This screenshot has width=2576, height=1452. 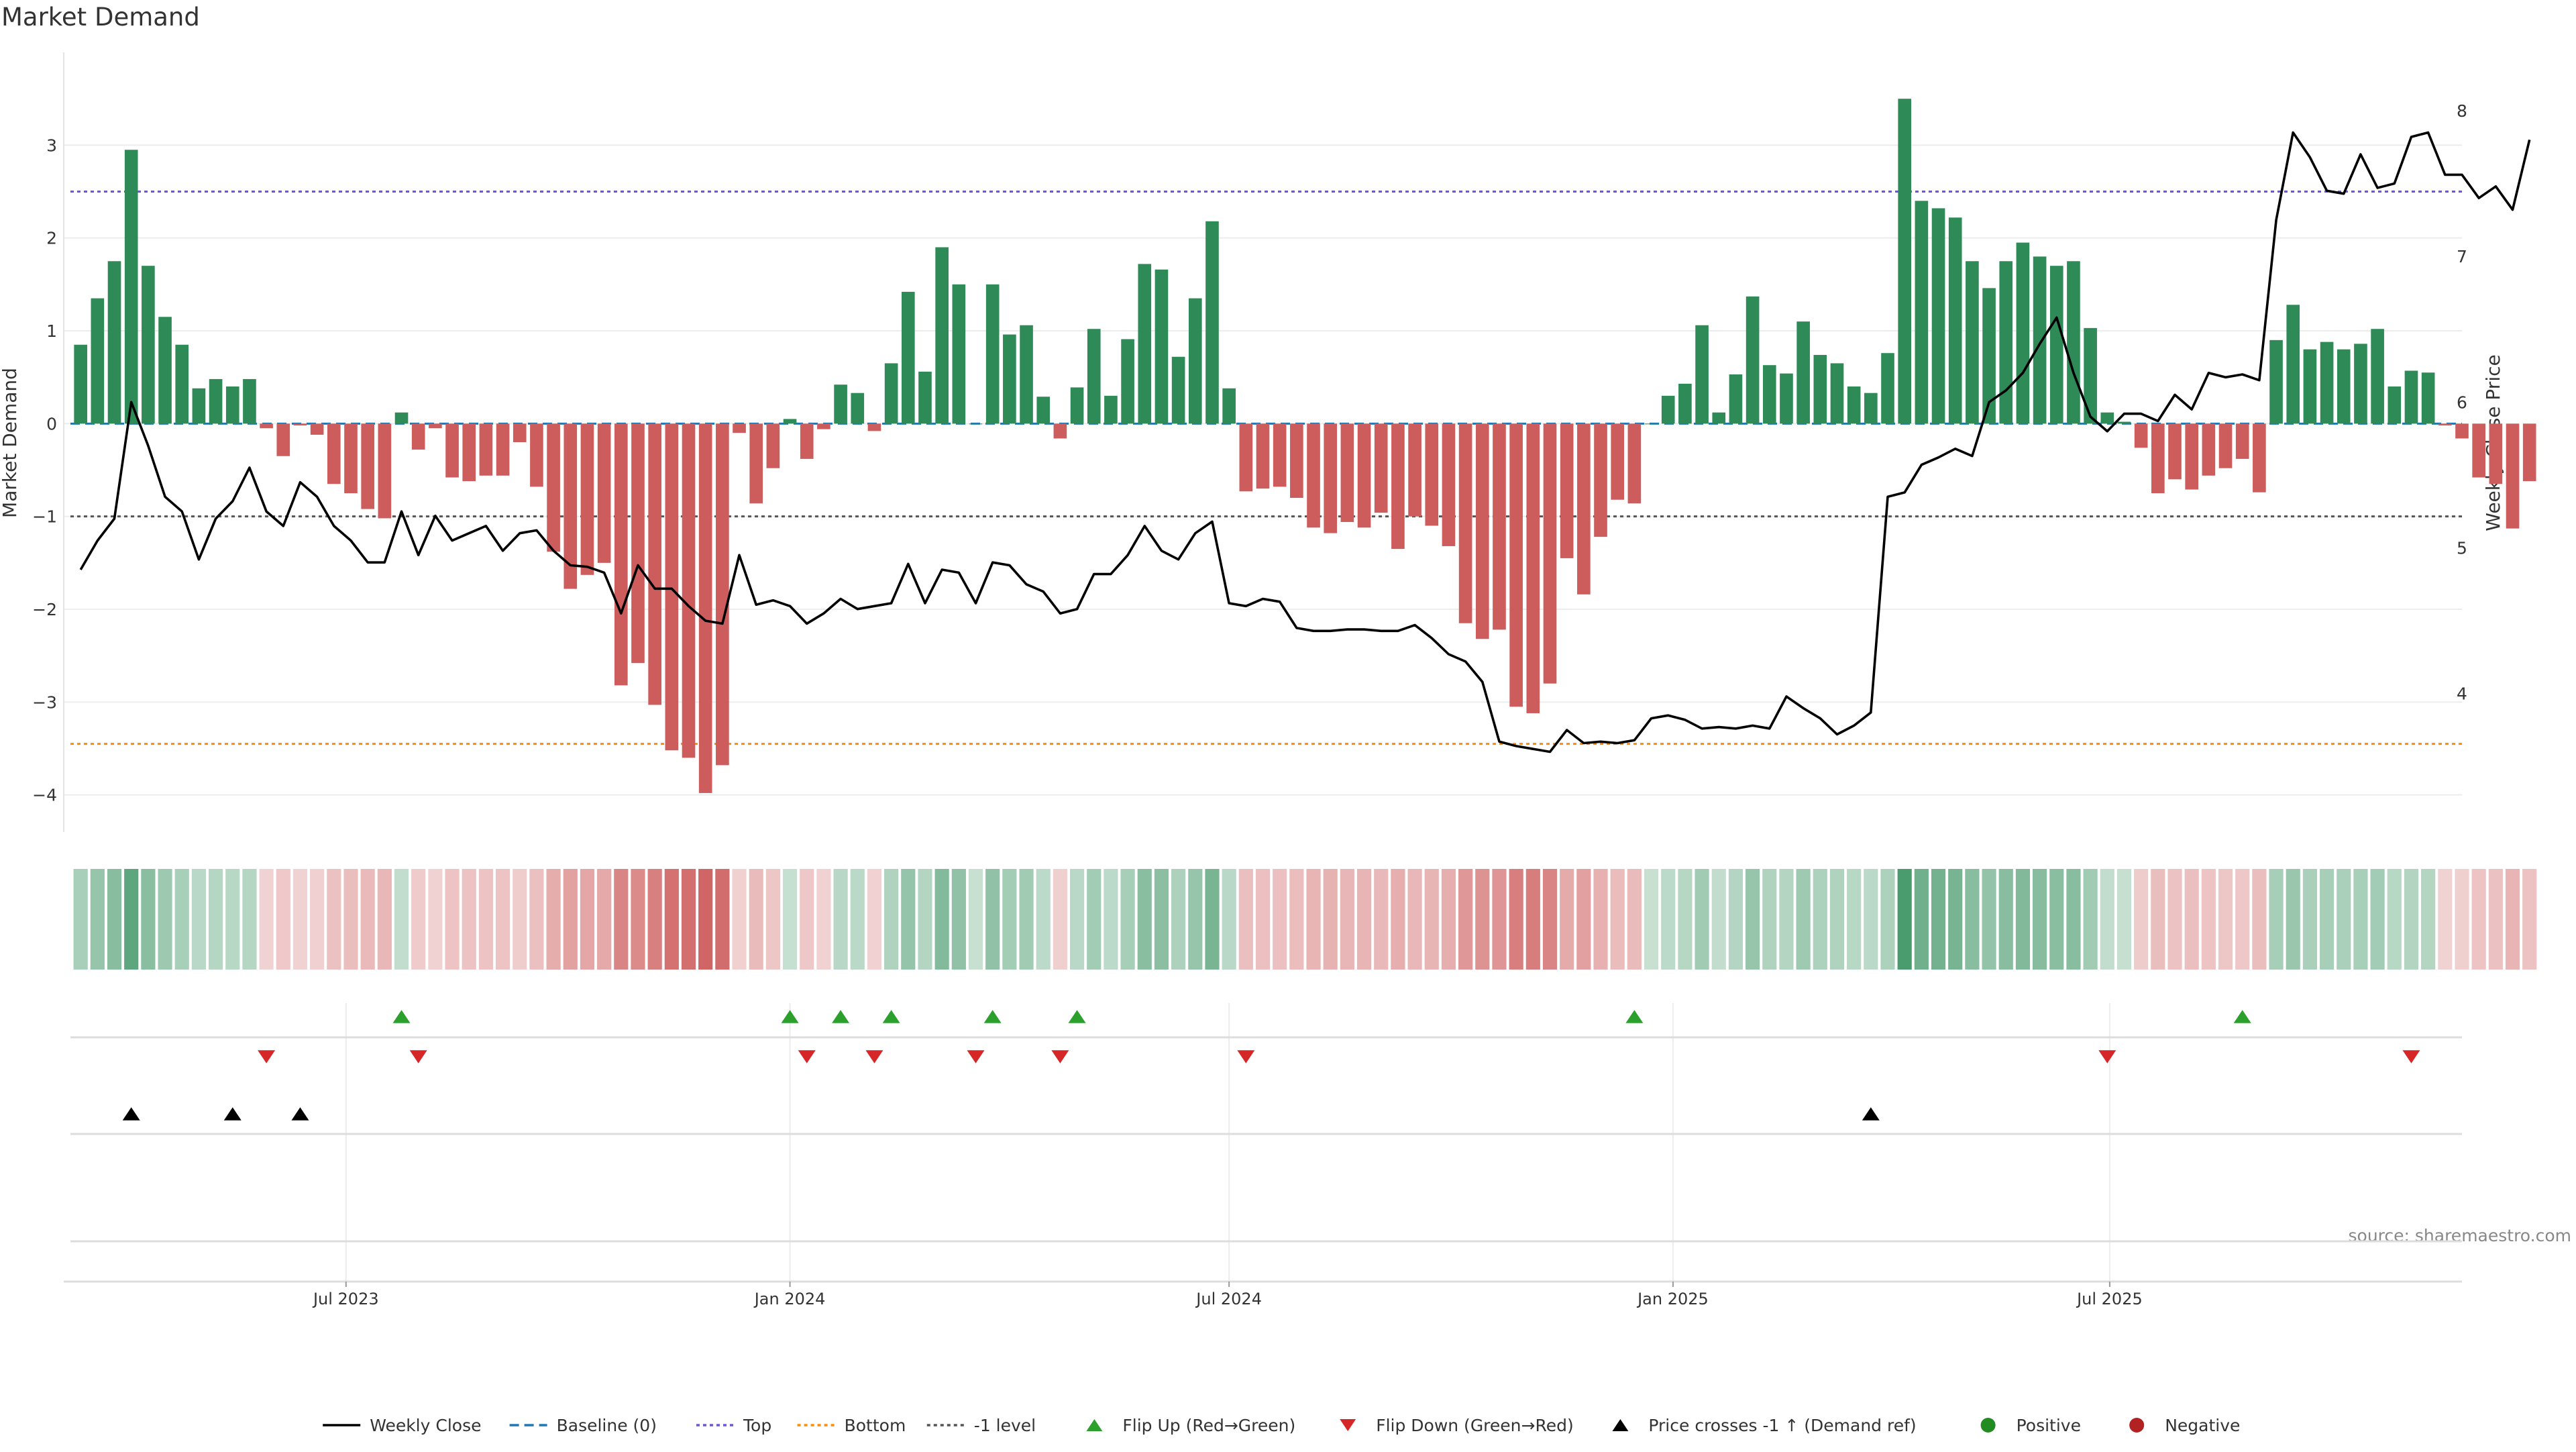 What do you see at coordinates (44, 796) in the screenshot?
I see `y-tick-label: −4` at bounding box center [44, 796].